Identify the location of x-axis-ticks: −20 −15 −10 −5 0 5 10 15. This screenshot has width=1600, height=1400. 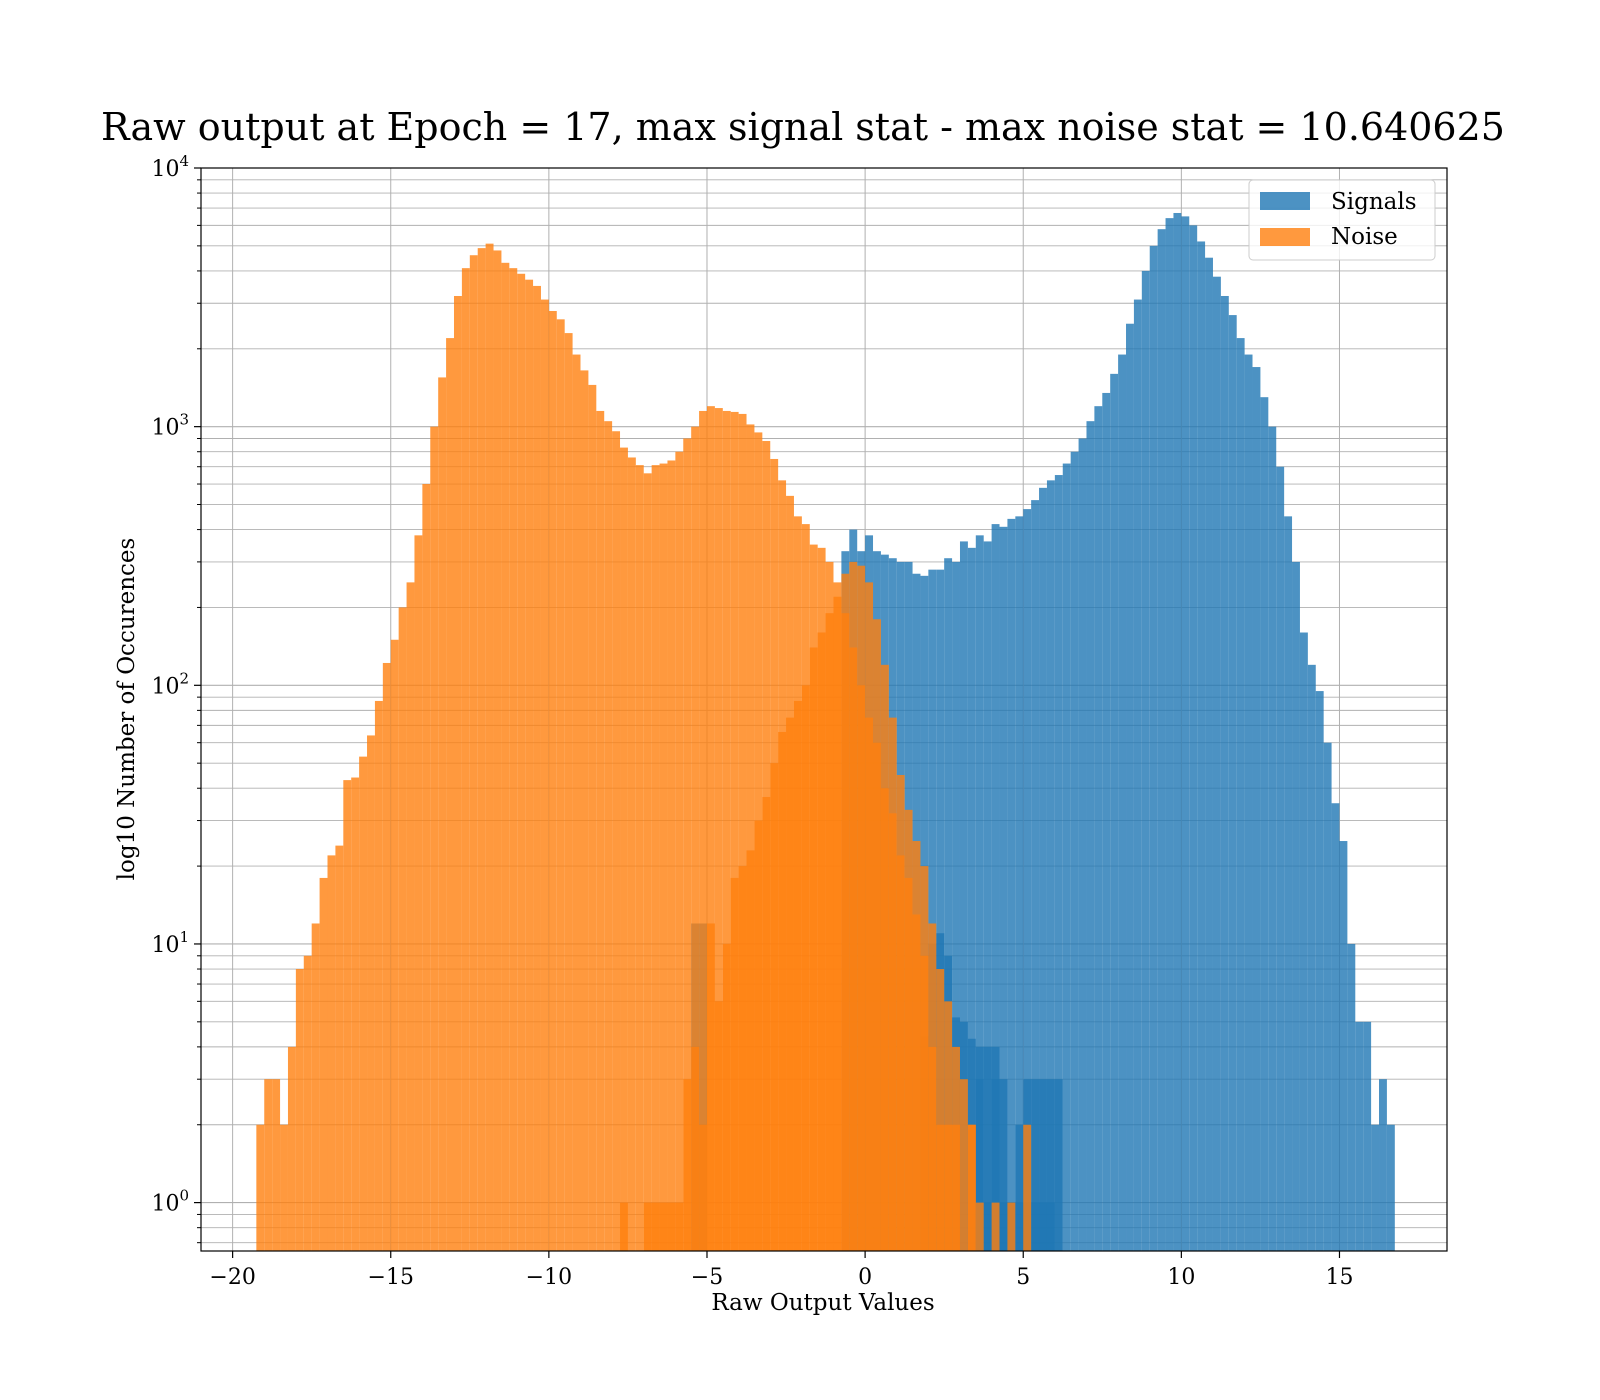
(781, 1270).